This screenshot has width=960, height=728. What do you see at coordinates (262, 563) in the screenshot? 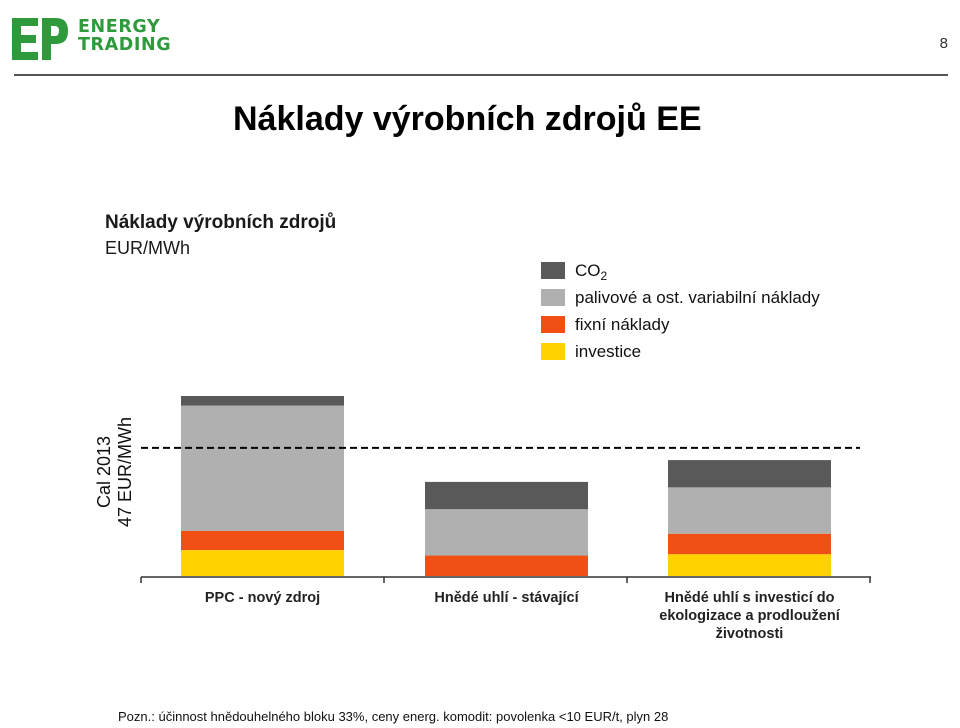
I see `bar-segment-0-investice` at bounding box center [262, 563].